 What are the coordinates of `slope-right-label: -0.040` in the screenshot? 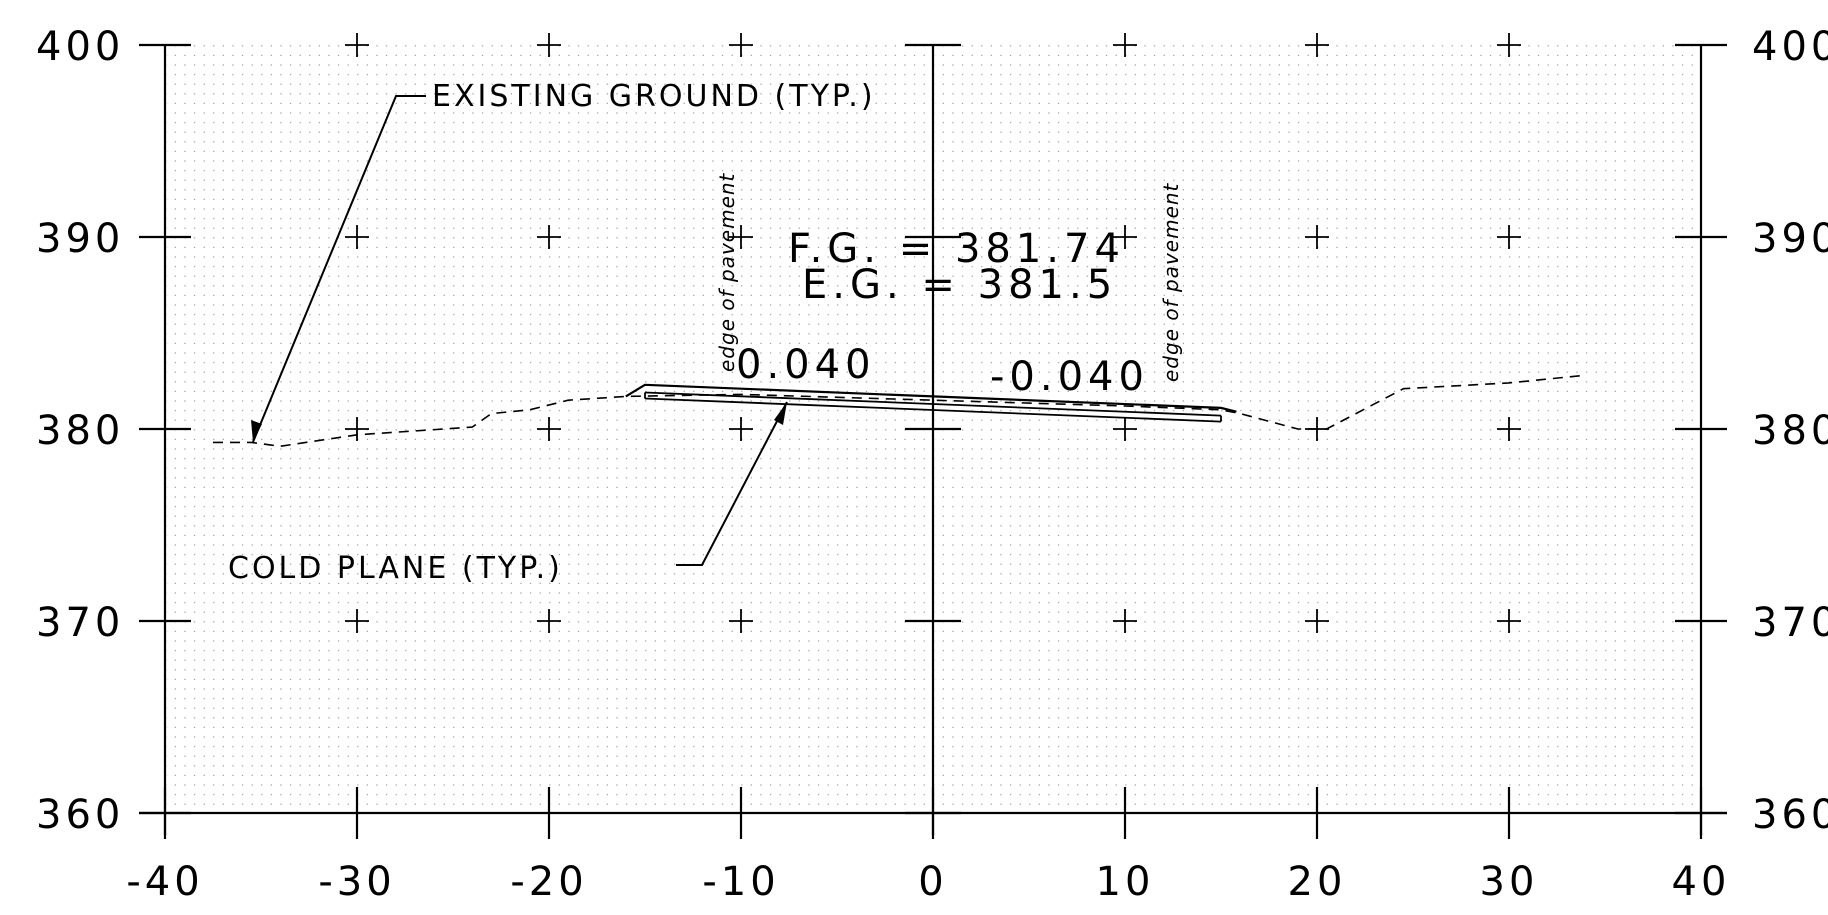 It's located at (1069, 377).